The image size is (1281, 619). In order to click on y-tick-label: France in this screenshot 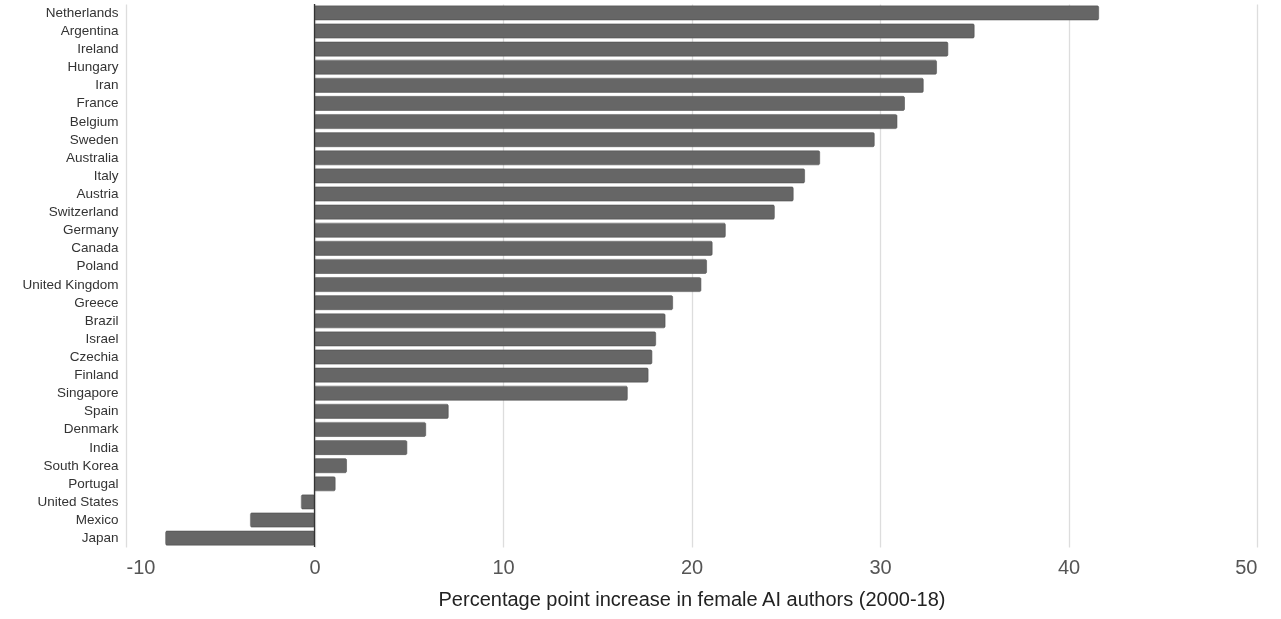, I will do `click(97, 103)`.